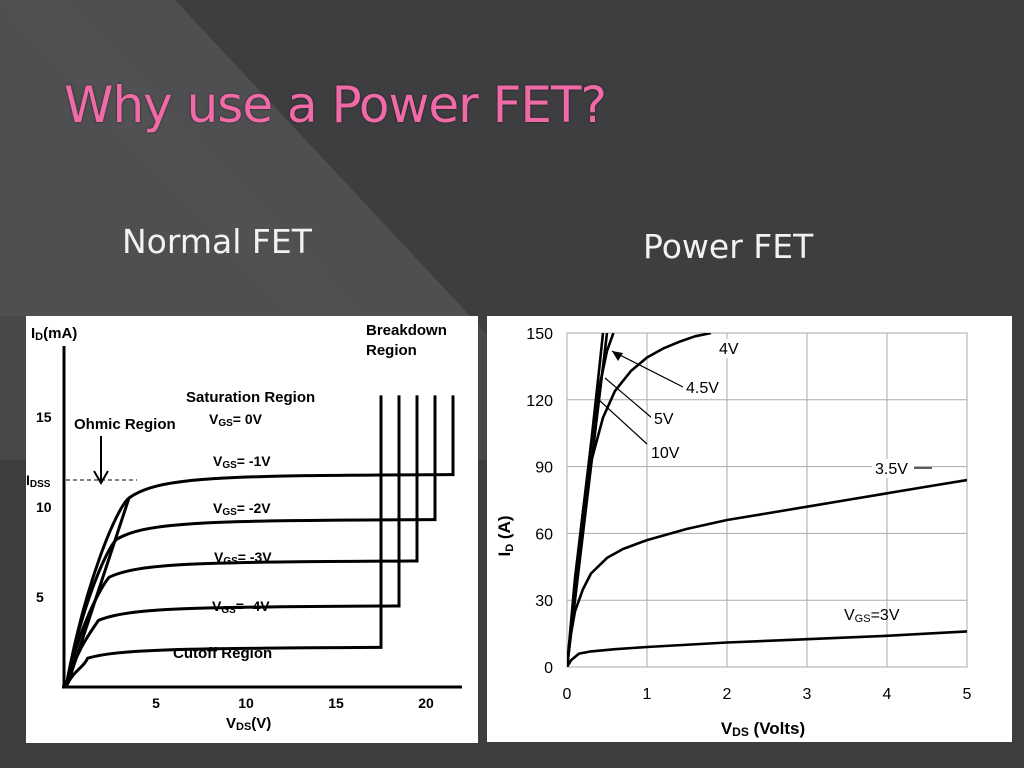 The image size is (1024, 768). Describe the element at coordinates (539, 334) in the screenshot. I see `y-tick-label: 150` at that location.